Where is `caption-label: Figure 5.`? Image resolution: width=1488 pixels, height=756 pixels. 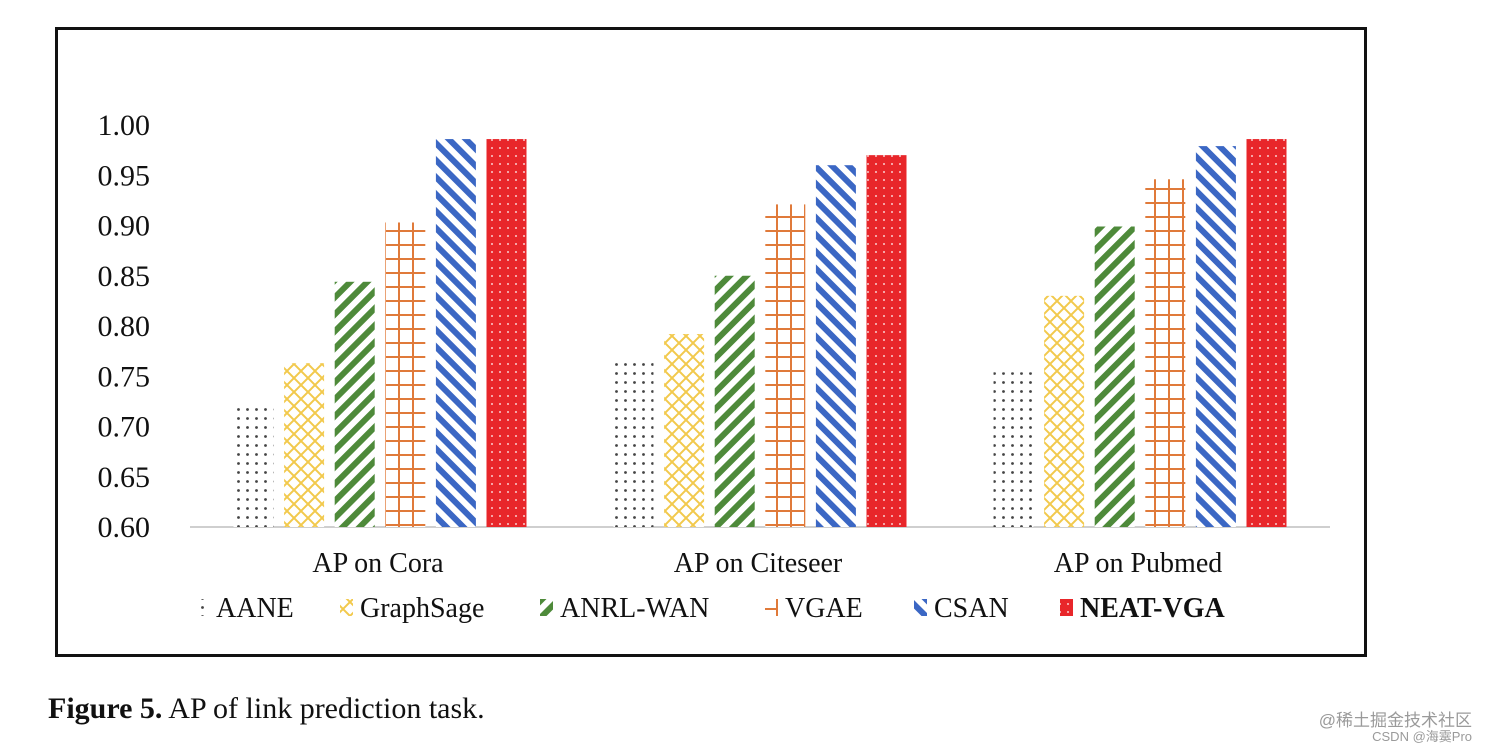 caption-label: Figure 5. is located at coordinates (105, 708).